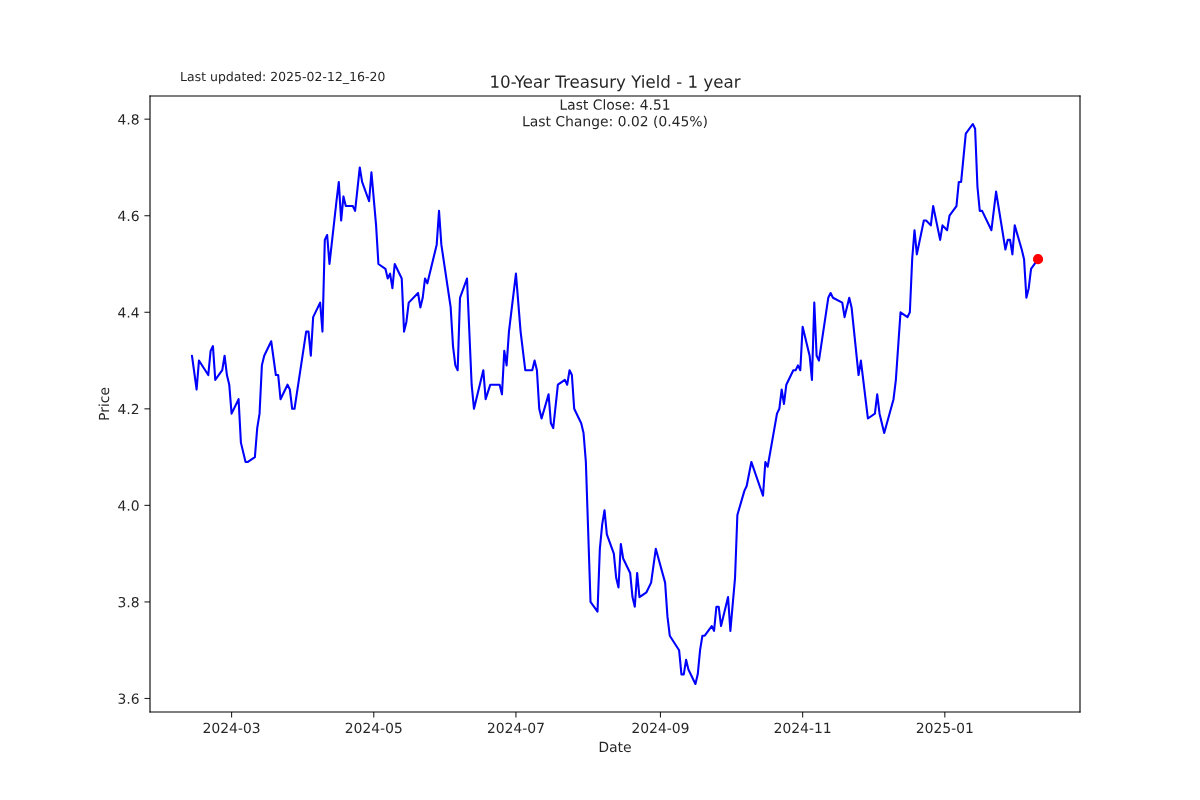 The width and height of the screenshot is (1200, 800). Describe the element at coordinates (944, 728) in the screenshot. I see `x-tick-label: 2025-01` at that location.